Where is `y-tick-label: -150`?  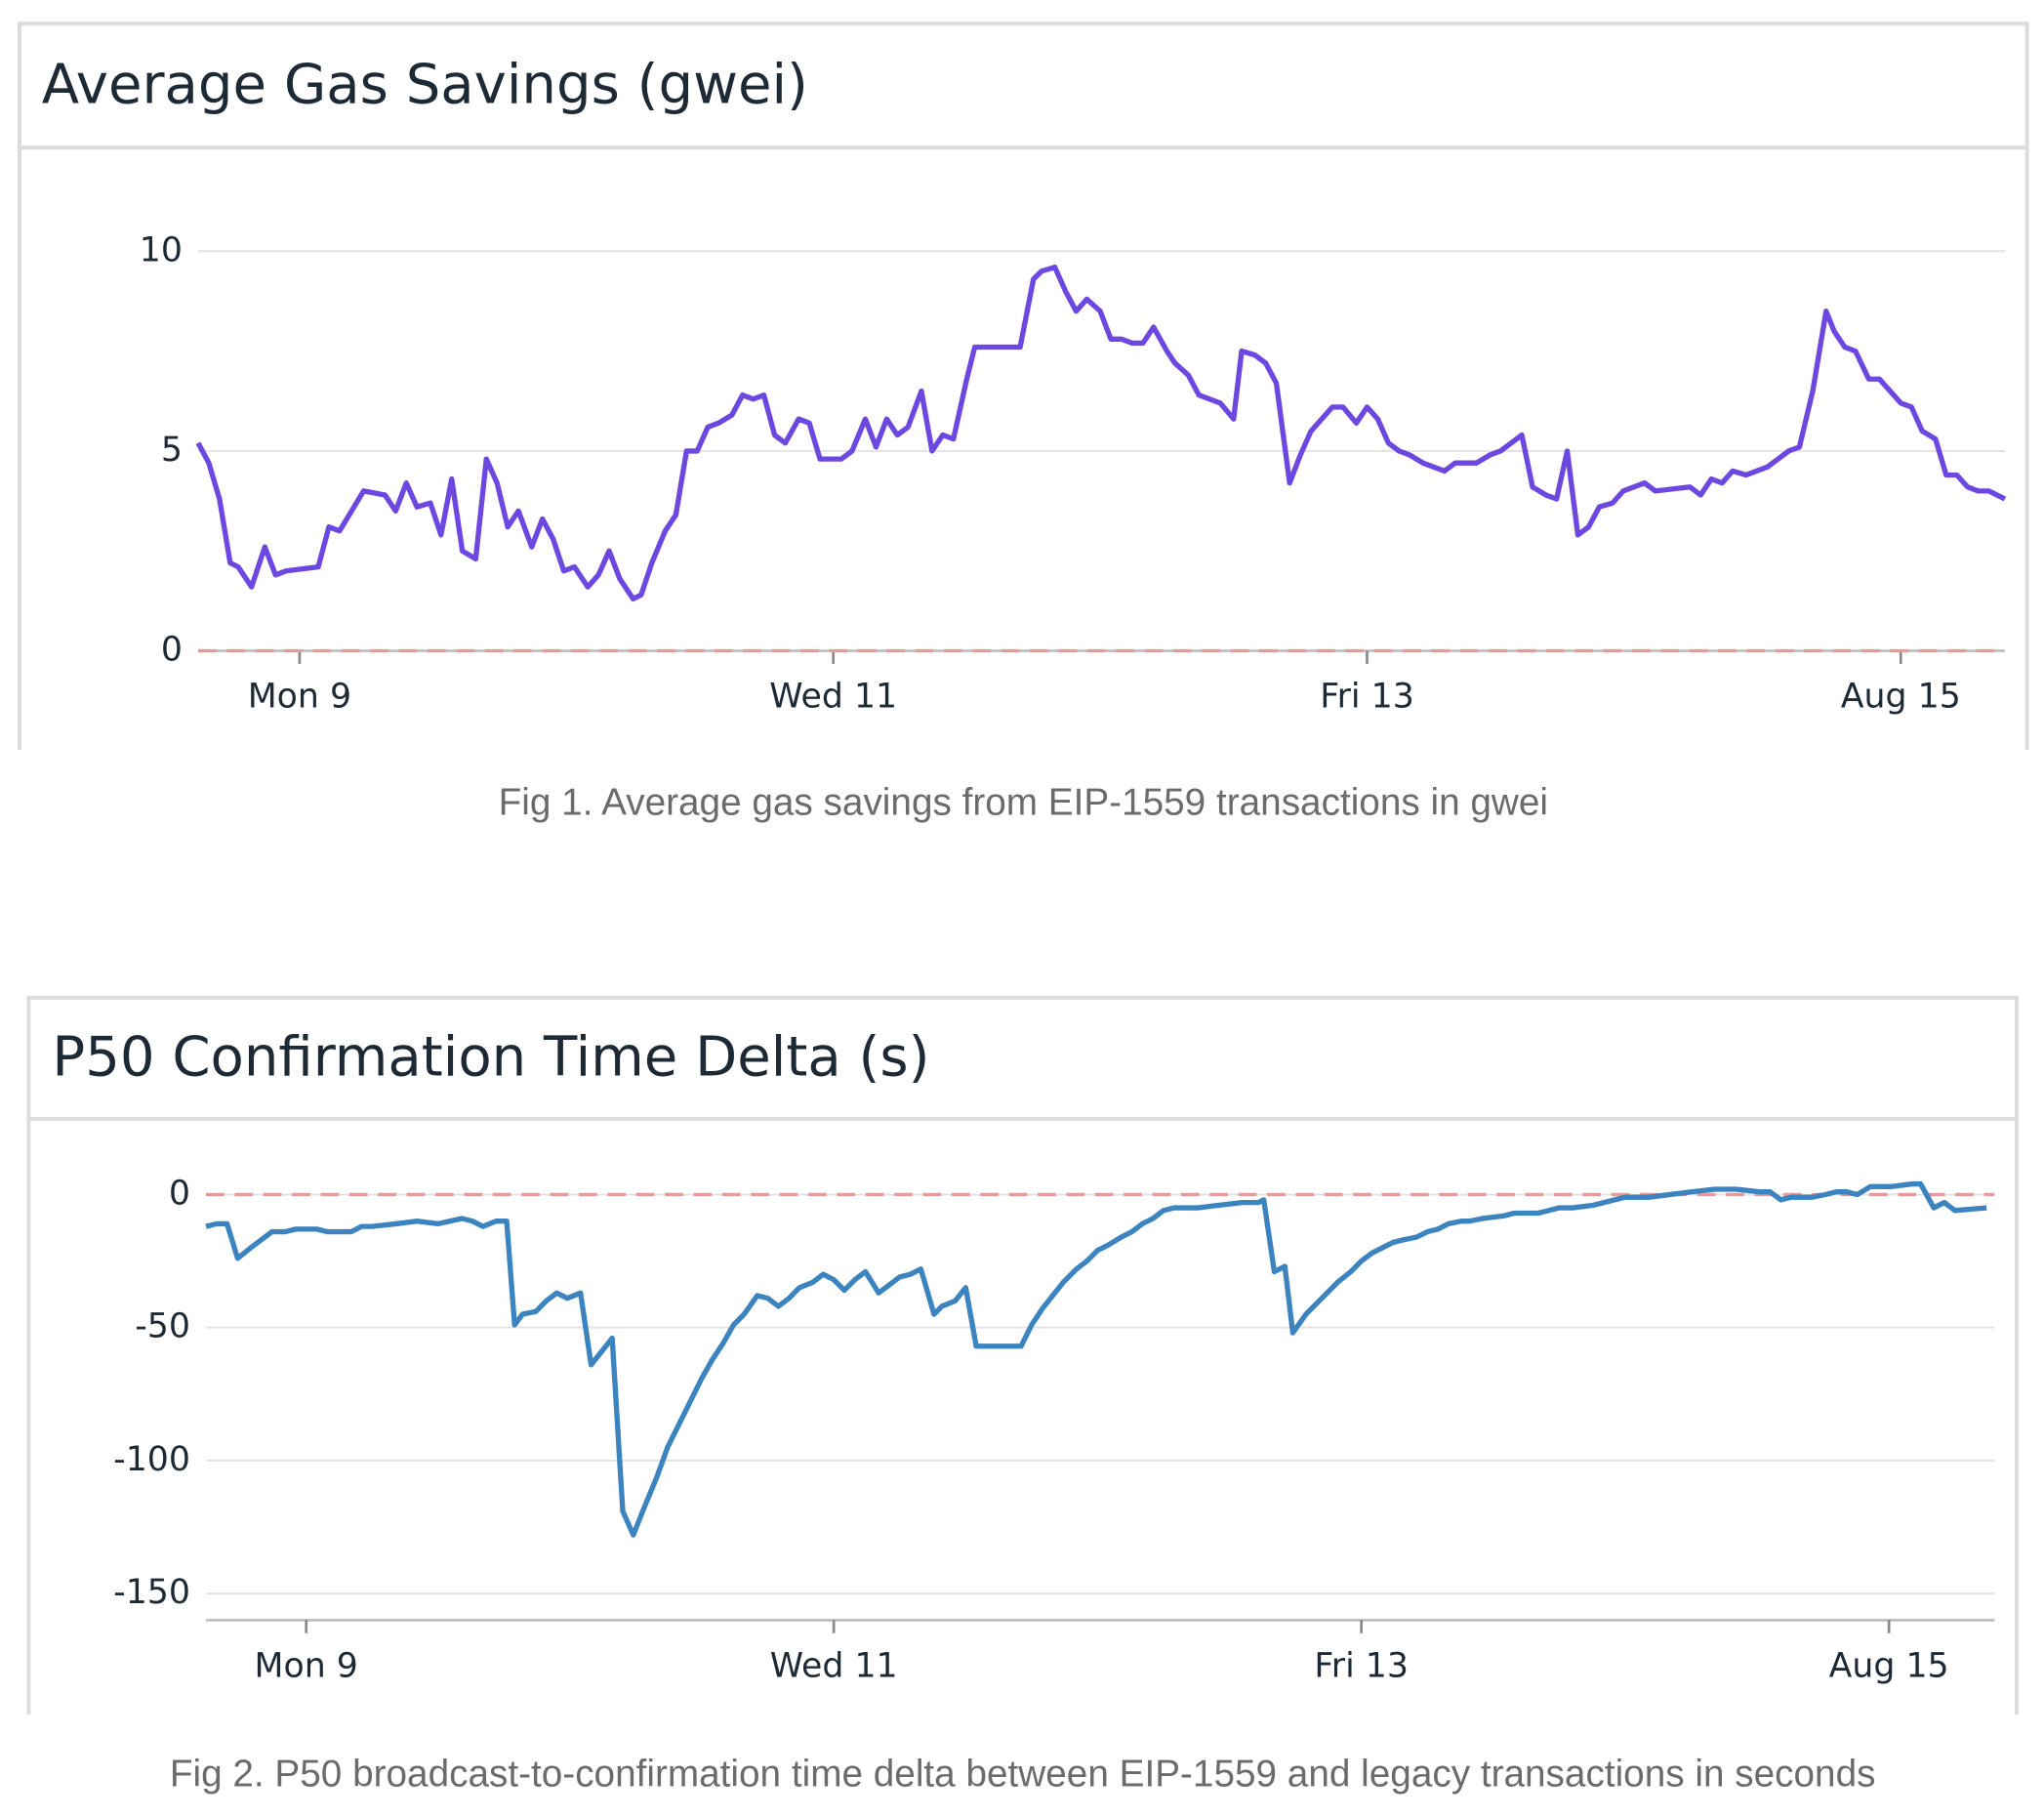
y-tick-label: -150 is located at coordinates (151, 1592).